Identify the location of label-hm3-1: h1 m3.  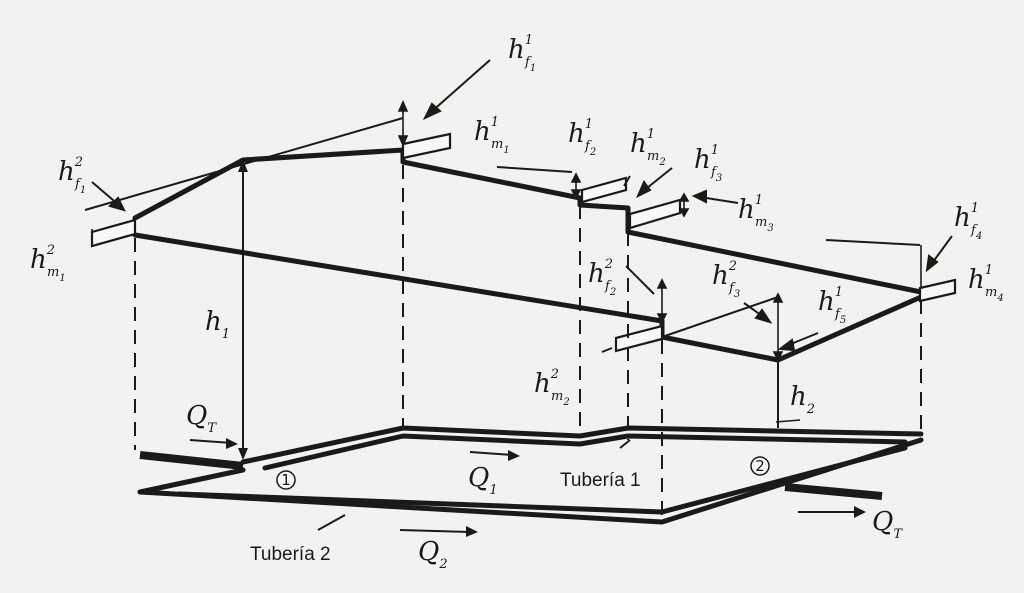
(756, 213).